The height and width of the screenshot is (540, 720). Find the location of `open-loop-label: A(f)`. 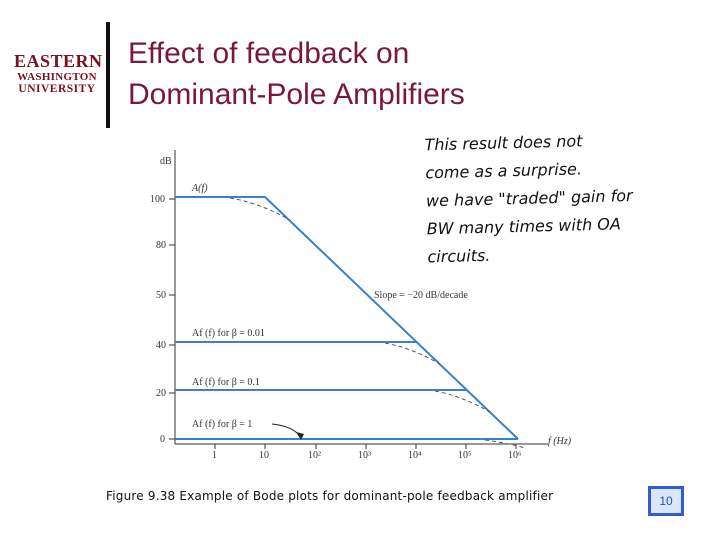

open-loop-label: A(f) is located at coordinates (199, 188).